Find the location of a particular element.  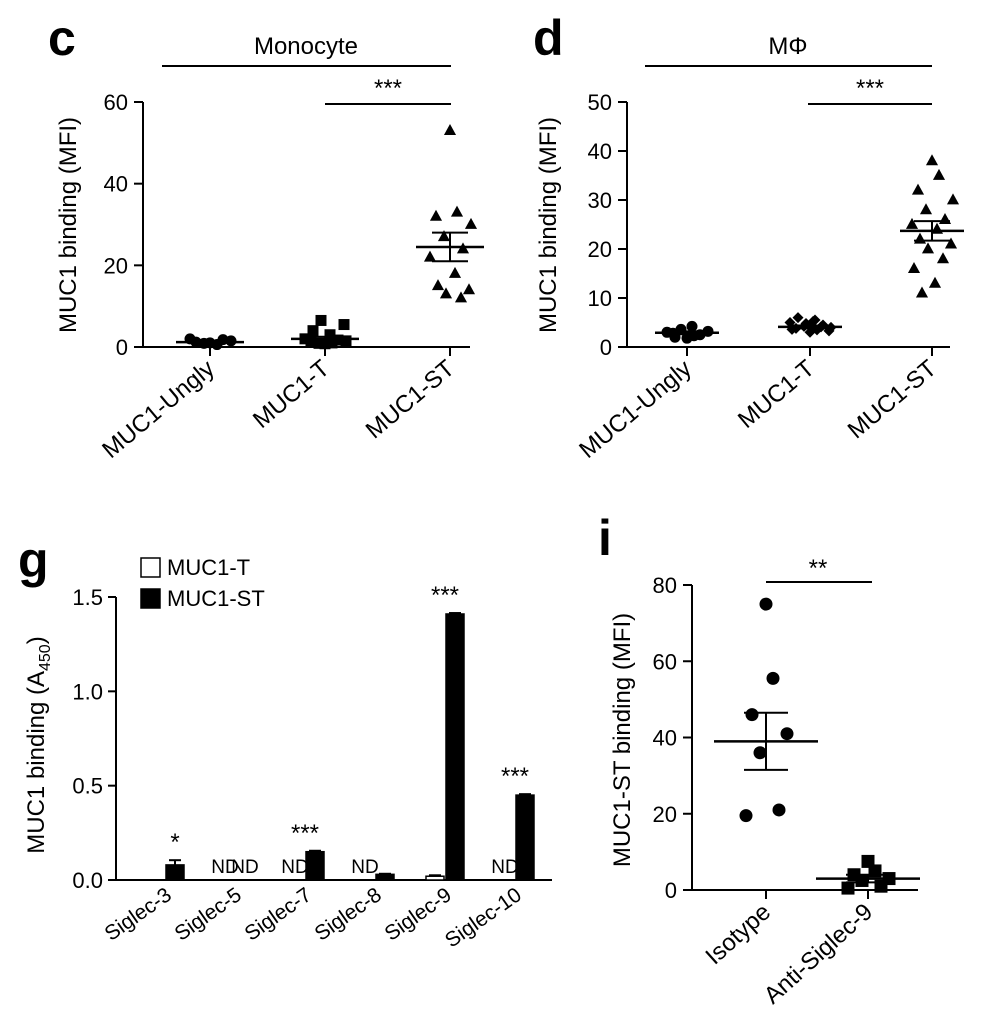

y-axis-label: MUC1 binding (A450) is located at coordinates (38, 744).